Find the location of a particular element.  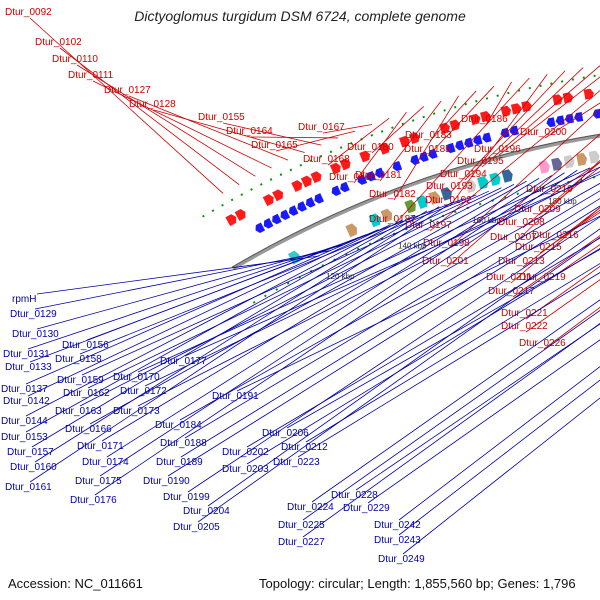

reverse-gene-label: Dtur_0190 is located at coordinates (166, 481).